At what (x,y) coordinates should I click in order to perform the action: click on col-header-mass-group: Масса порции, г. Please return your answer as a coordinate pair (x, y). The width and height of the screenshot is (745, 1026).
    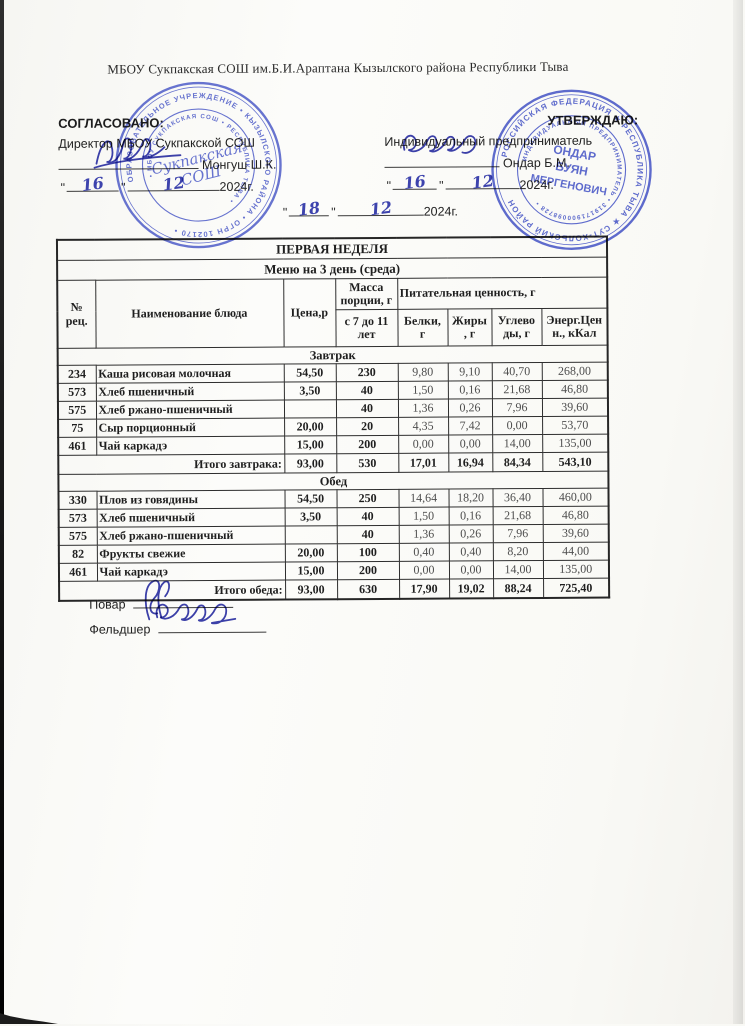
    Looking at the image, I should click on (366, 294).